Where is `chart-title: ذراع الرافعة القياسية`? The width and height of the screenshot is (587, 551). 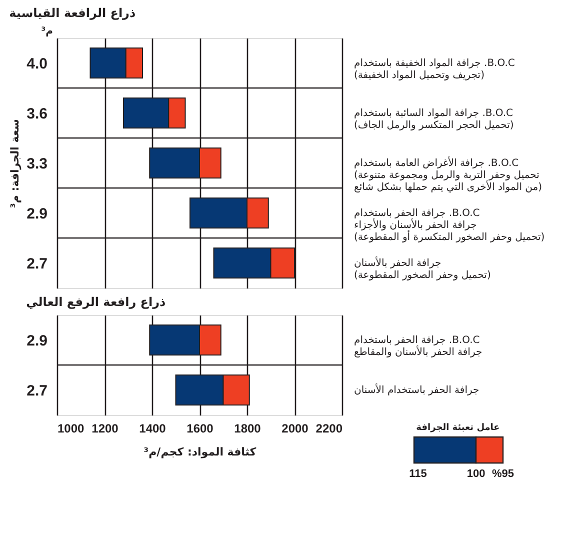
chart-title: ذراع الرافعة القياسية is located at coordinates (72, 13).